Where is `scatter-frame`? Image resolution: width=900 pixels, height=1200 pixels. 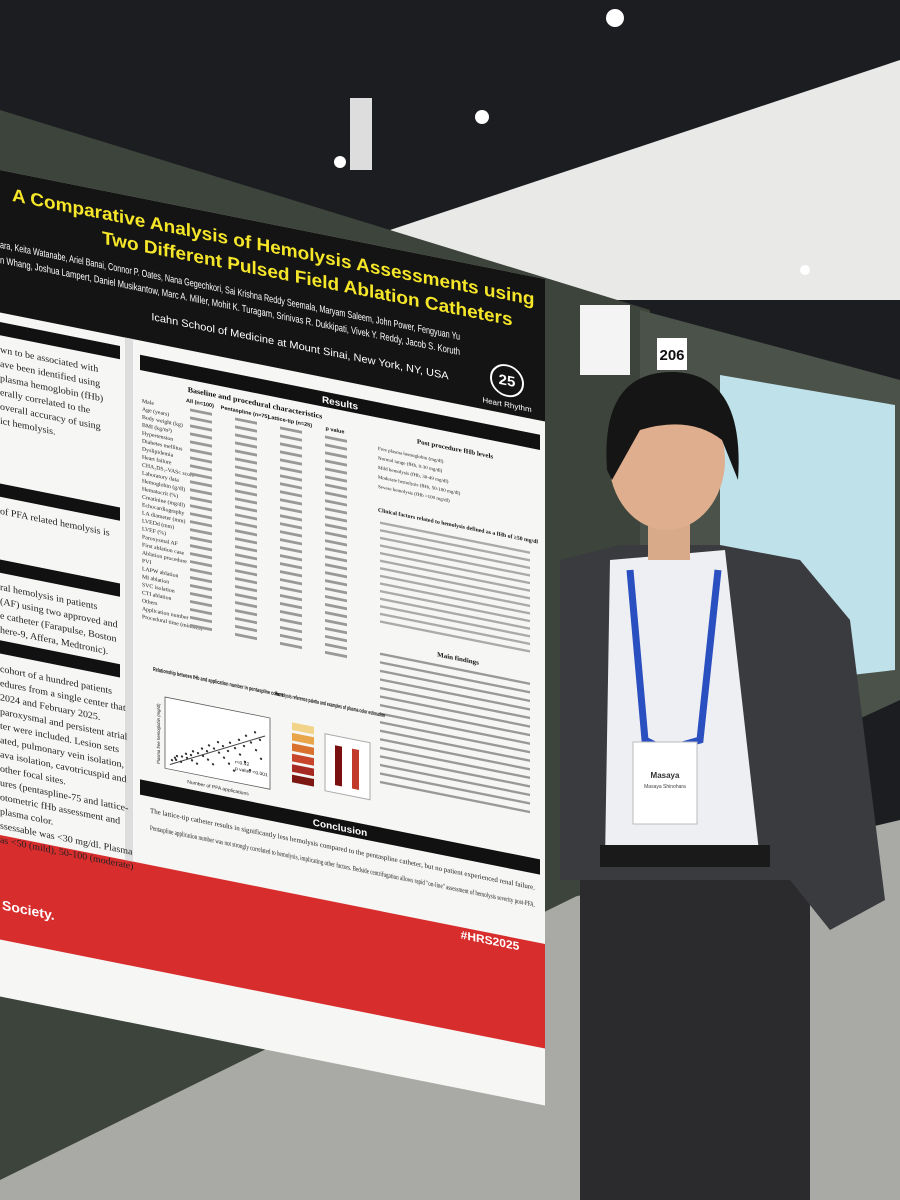
scatter-frame is located at coordinates (217, 743).